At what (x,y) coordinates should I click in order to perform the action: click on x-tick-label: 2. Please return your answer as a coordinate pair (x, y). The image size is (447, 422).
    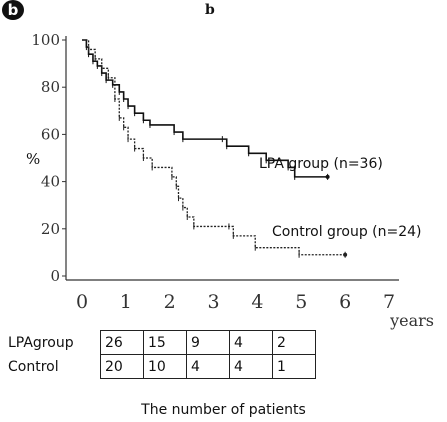
    Looking at the image, I should click on (170, 302).